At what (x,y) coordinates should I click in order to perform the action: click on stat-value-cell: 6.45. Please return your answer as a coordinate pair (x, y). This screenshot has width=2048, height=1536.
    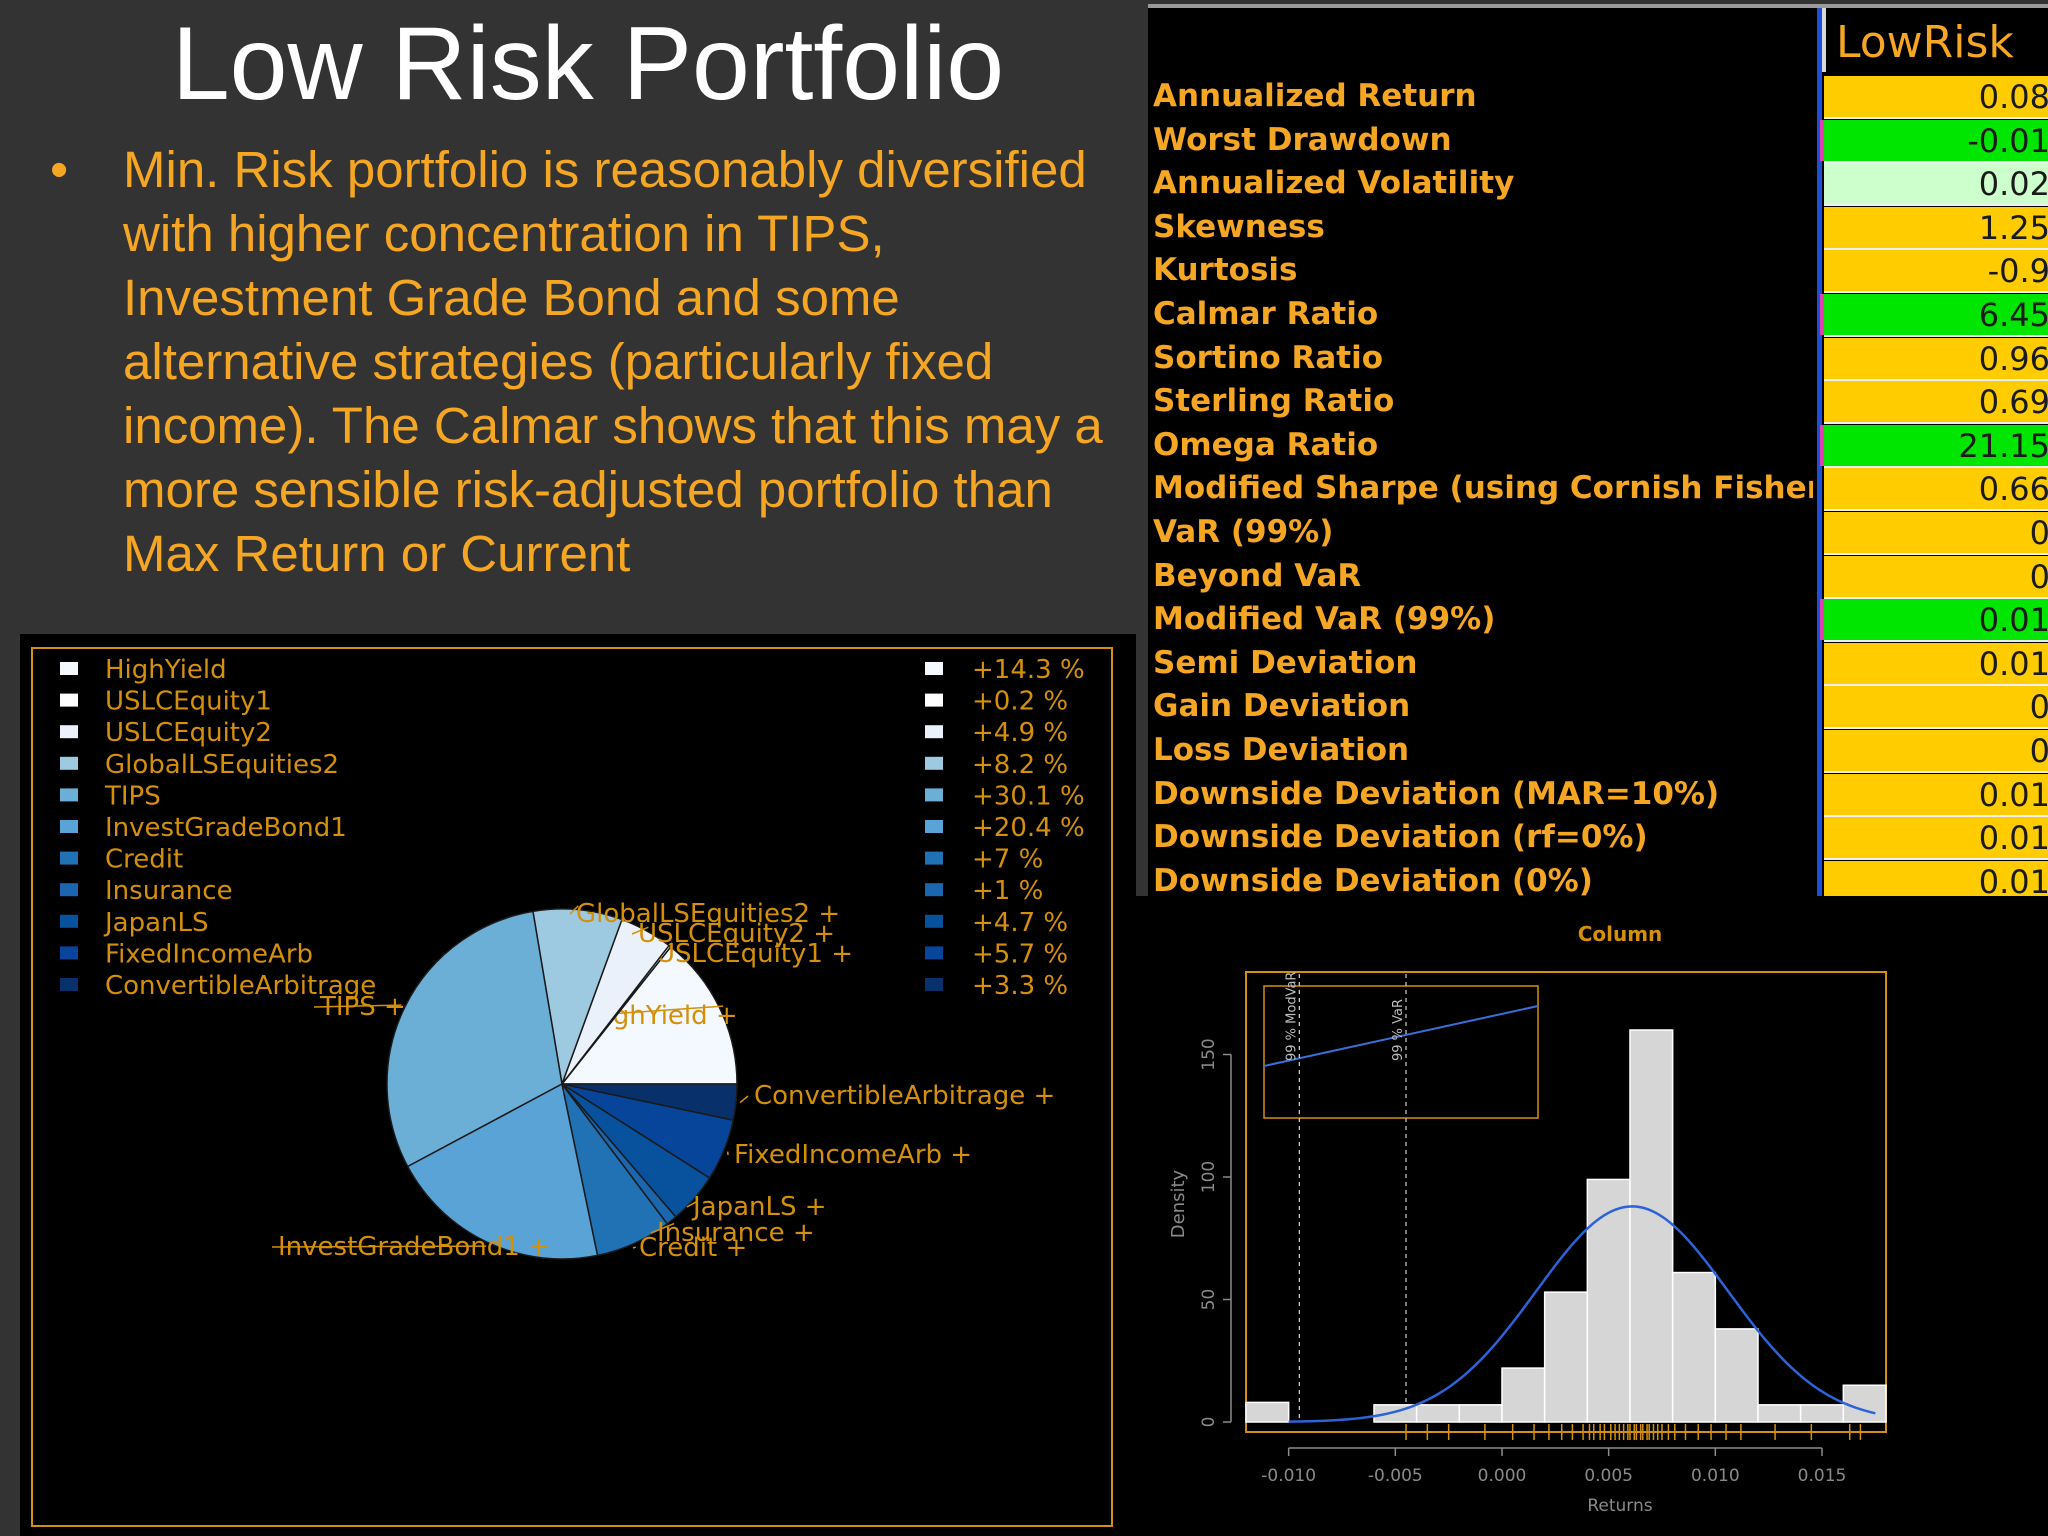
    Looking at the image, I should click on (1934, 315).